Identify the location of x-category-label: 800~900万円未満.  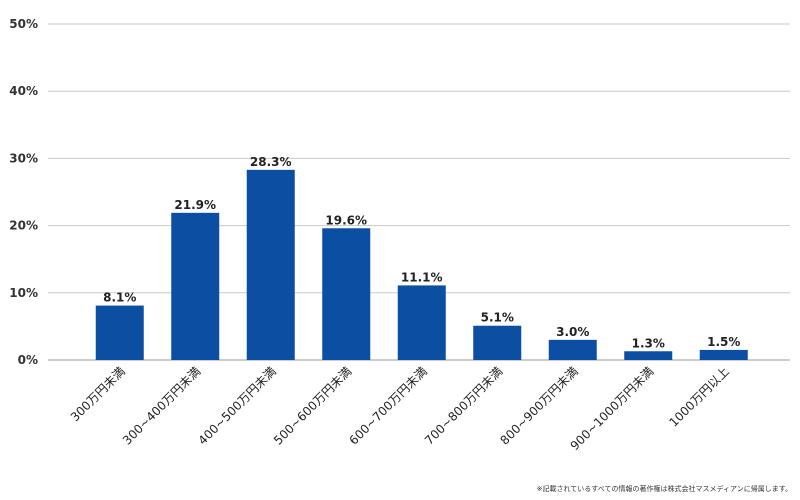
(539, 405).